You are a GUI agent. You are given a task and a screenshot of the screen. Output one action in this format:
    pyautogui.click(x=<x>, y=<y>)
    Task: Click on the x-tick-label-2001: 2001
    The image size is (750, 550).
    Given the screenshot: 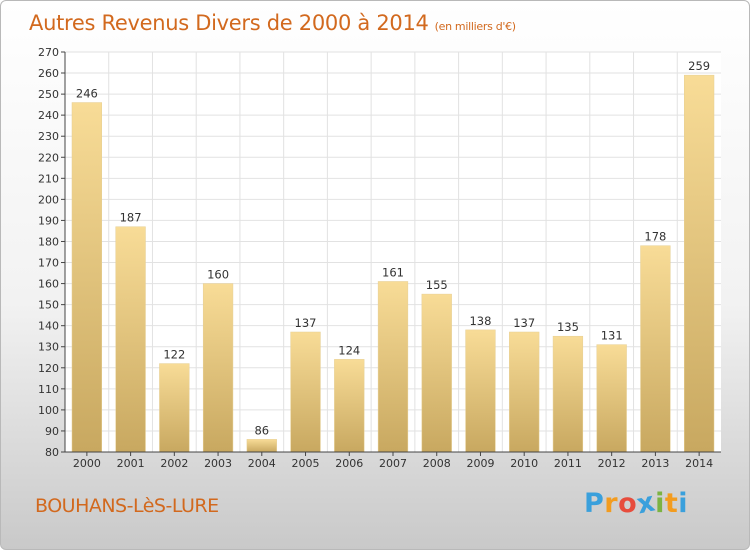 What is the action you would take?
    pyautogui.click(x=131, y=463)
    